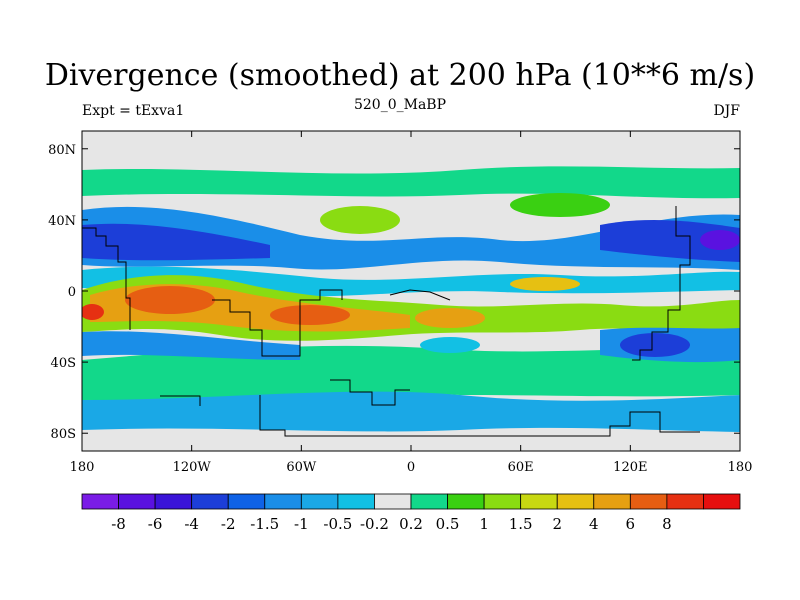 Image resolution: width=800 pixels, height=600 pixels. I want to click on colorbar-label: -1, so click(301, 524).